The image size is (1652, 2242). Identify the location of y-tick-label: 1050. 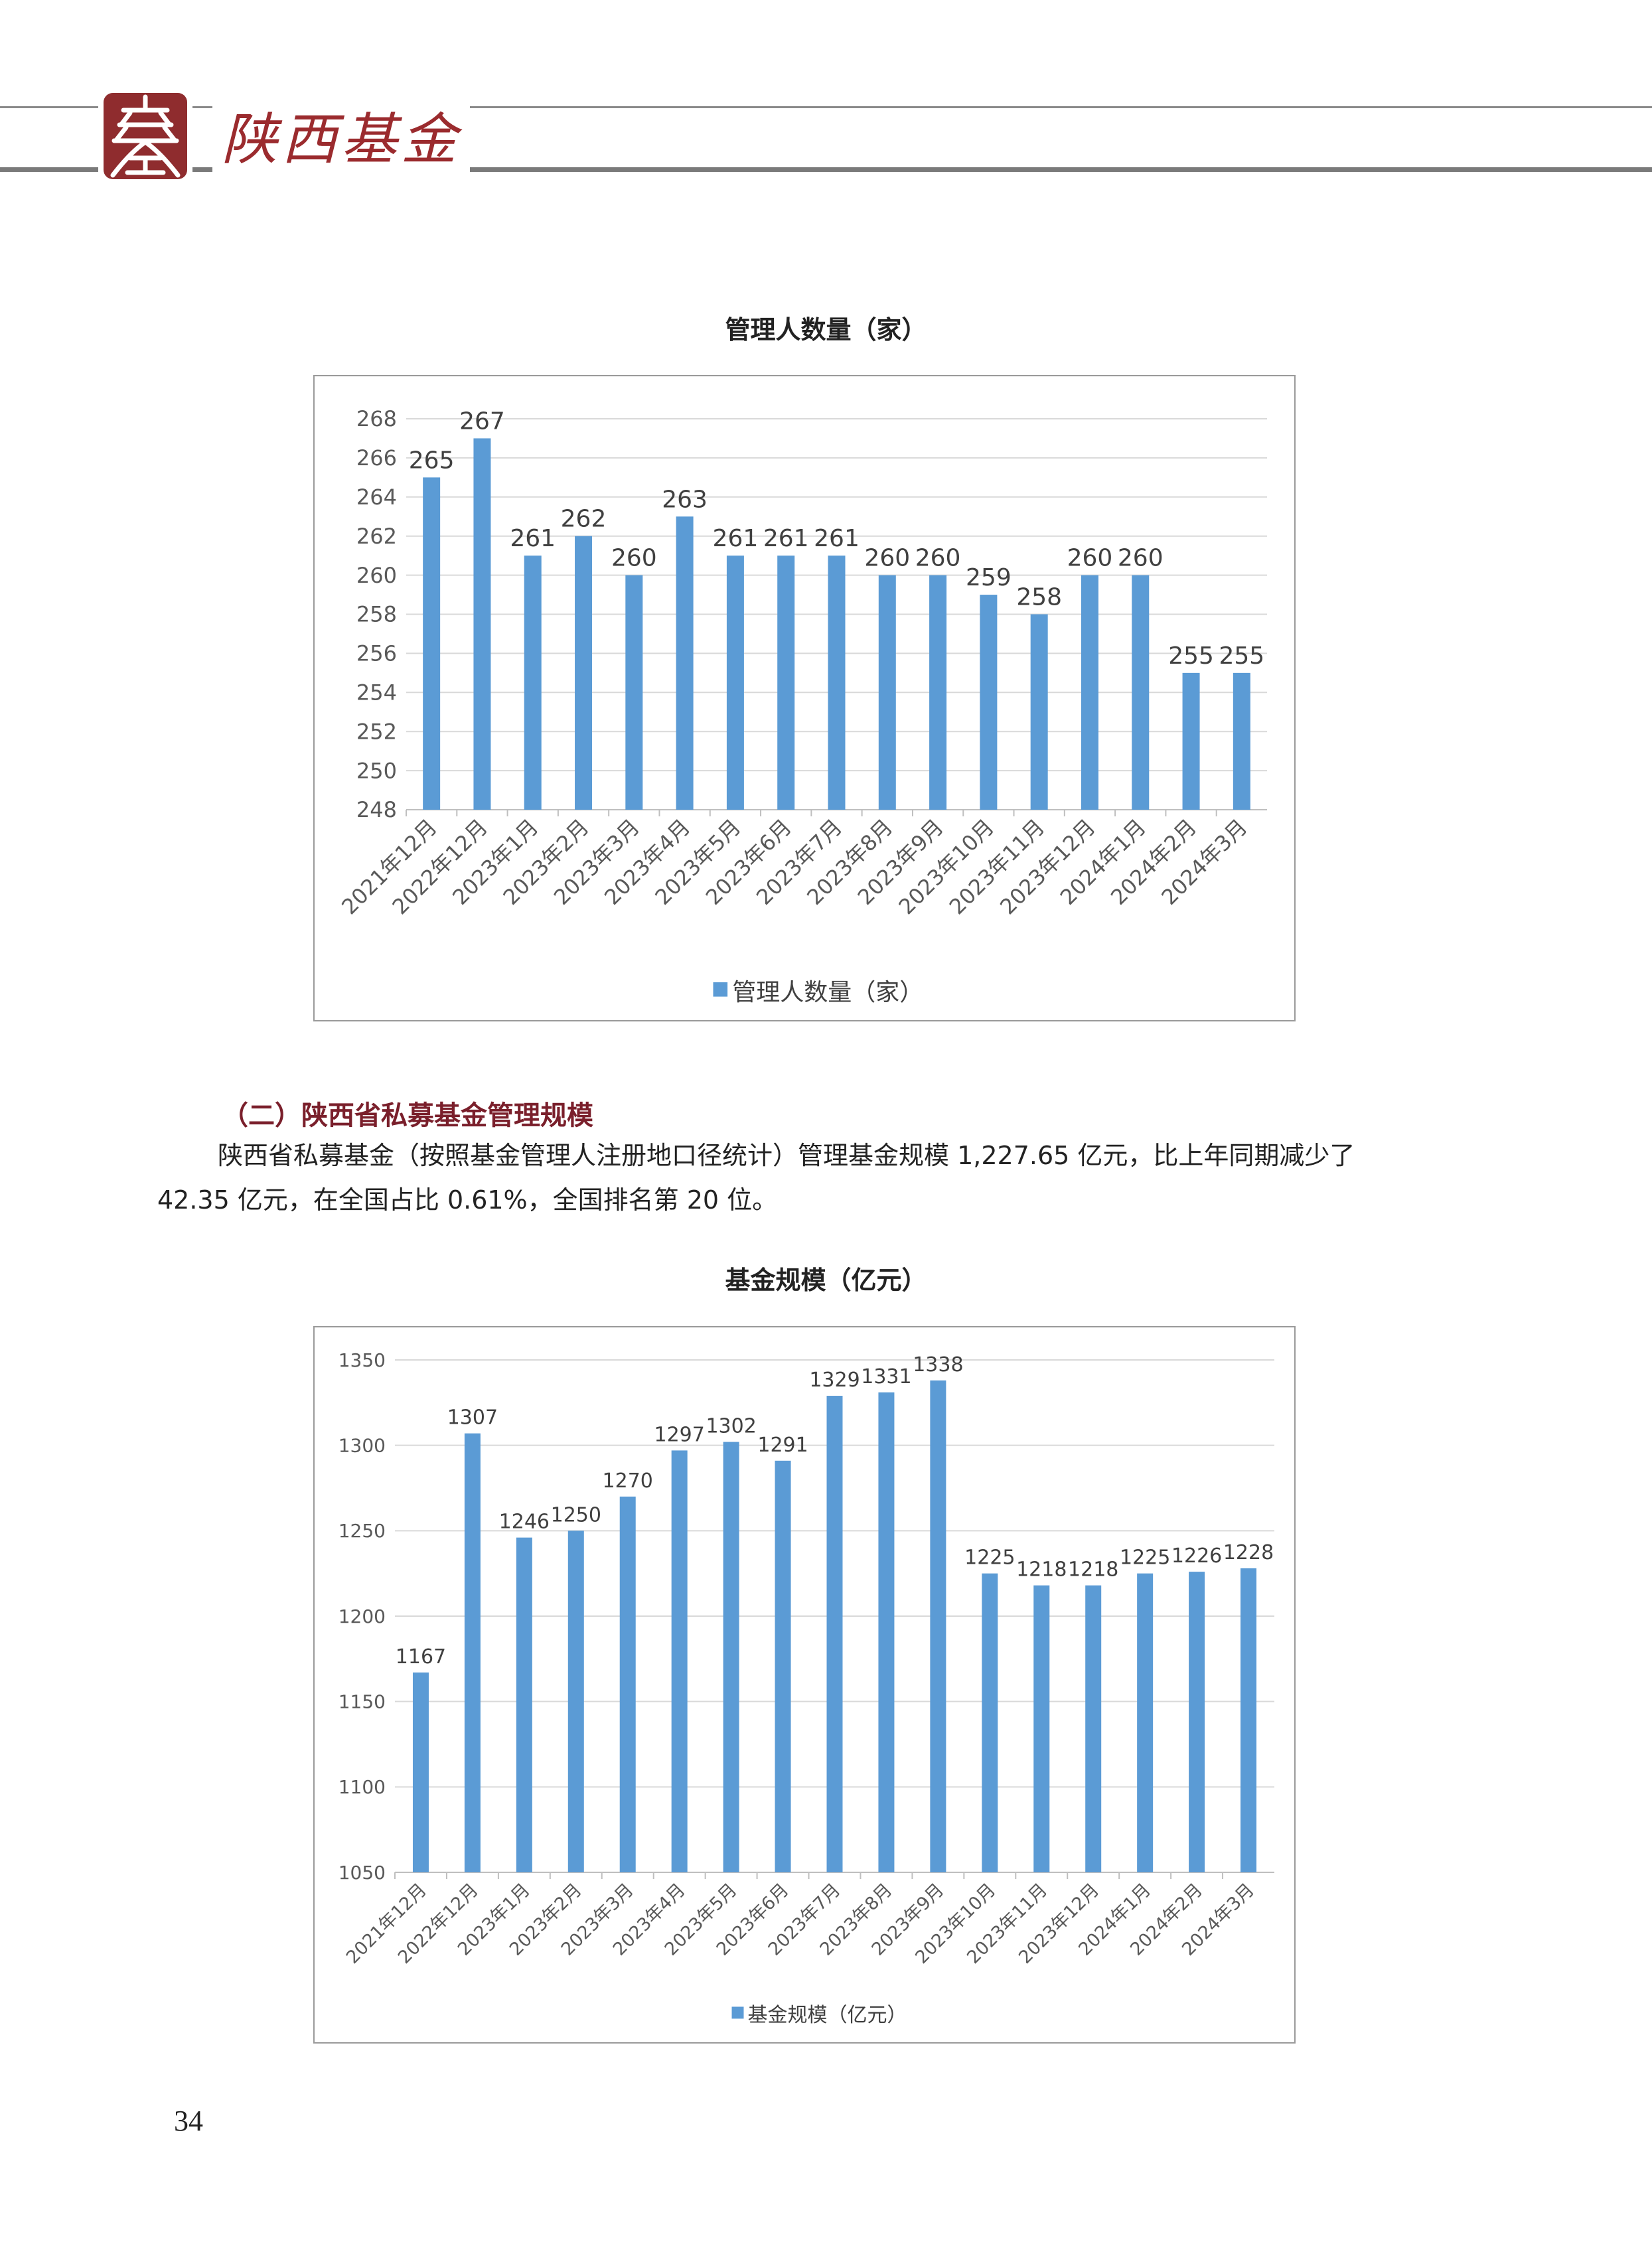
(362, 1873).